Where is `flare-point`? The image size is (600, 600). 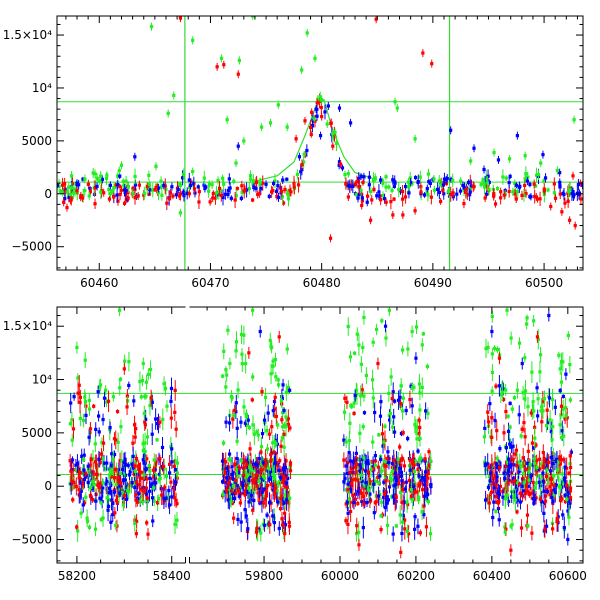 flare-point is located at coordinates (345, 174).